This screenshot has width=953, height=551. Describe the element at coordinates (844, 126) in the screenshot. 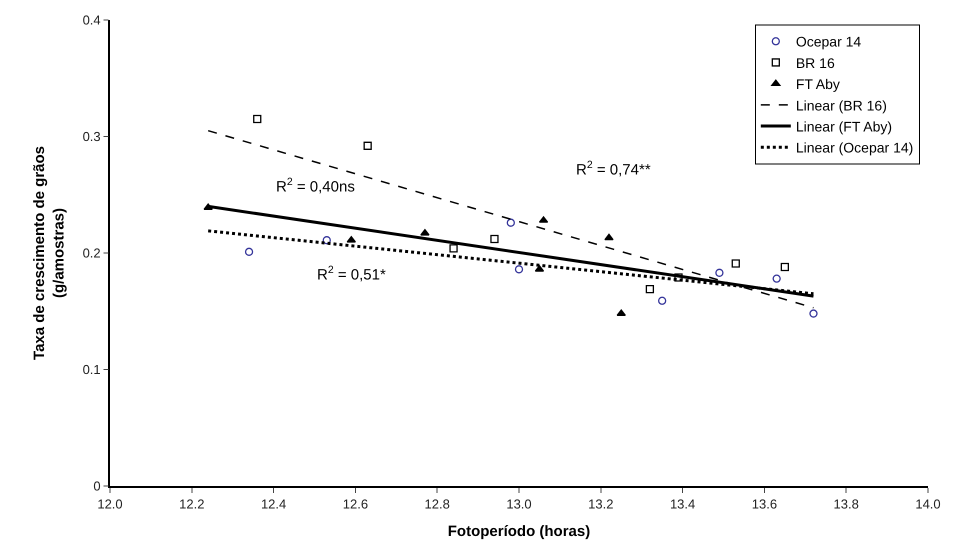

I see `legend-label: Linear (FT Aby)` at that location.